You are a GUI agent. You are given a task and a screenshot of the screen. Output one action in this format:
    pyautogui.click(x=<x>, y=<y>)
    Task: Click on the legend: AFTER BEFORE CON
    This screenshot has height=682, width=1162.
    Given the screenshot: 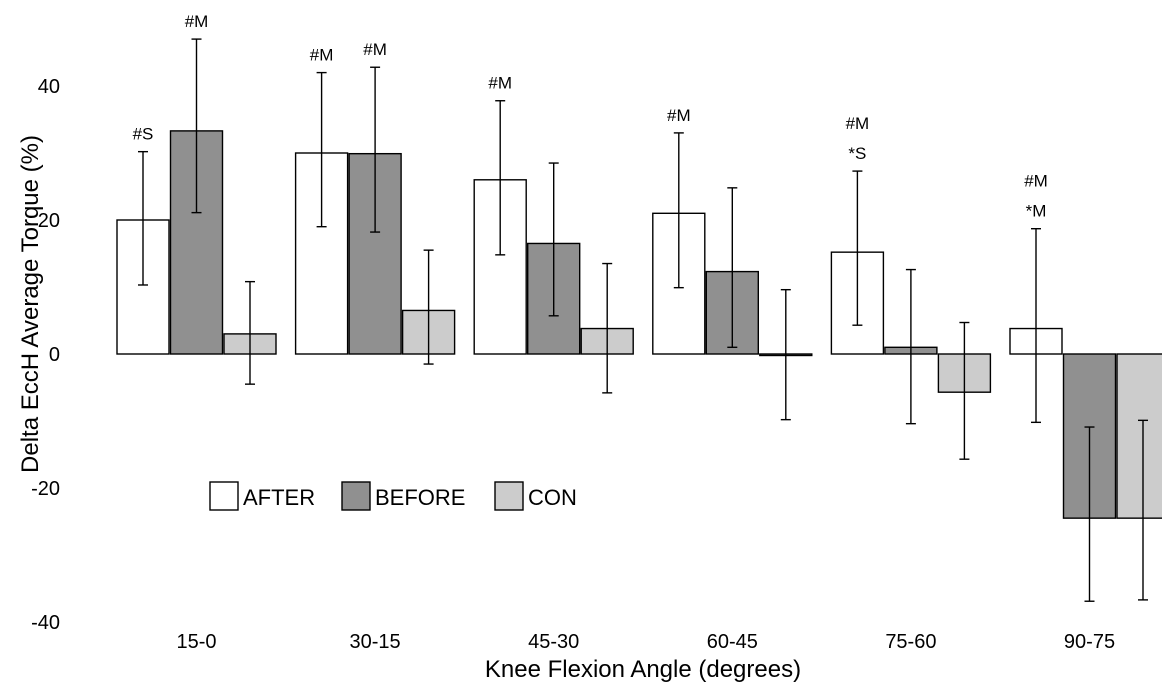 What is the action you would take?
    pyautogui.click(x=393, y=496)
    